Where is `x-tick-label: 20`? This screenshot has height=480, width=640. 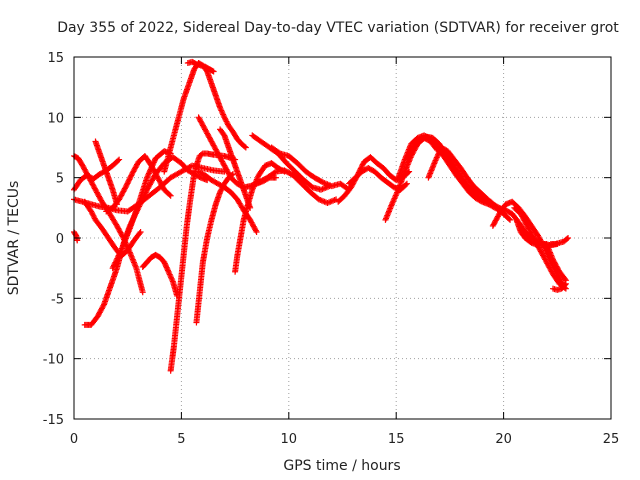 x-tick-label: 20 is located at coordinates (503, 439).